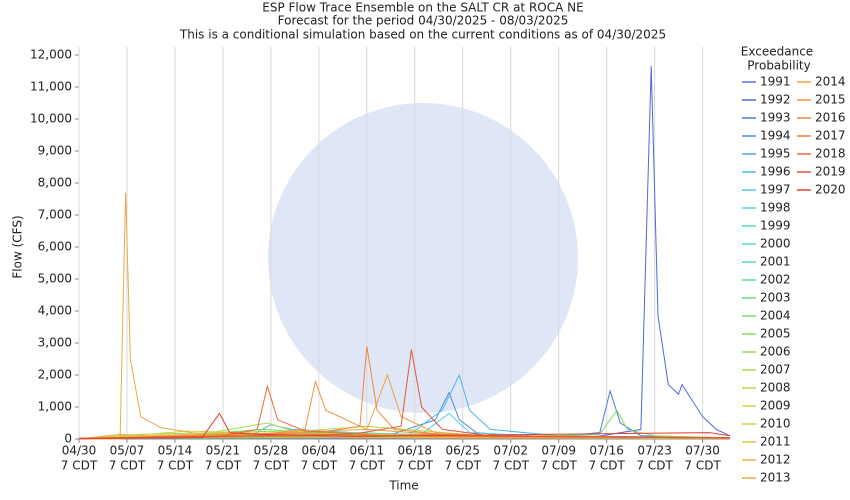 This screenshot has height=500, width=850. Describe the element at coordinates (830, 154) in the screenshot. I see `legend-label: 2018` at that location.